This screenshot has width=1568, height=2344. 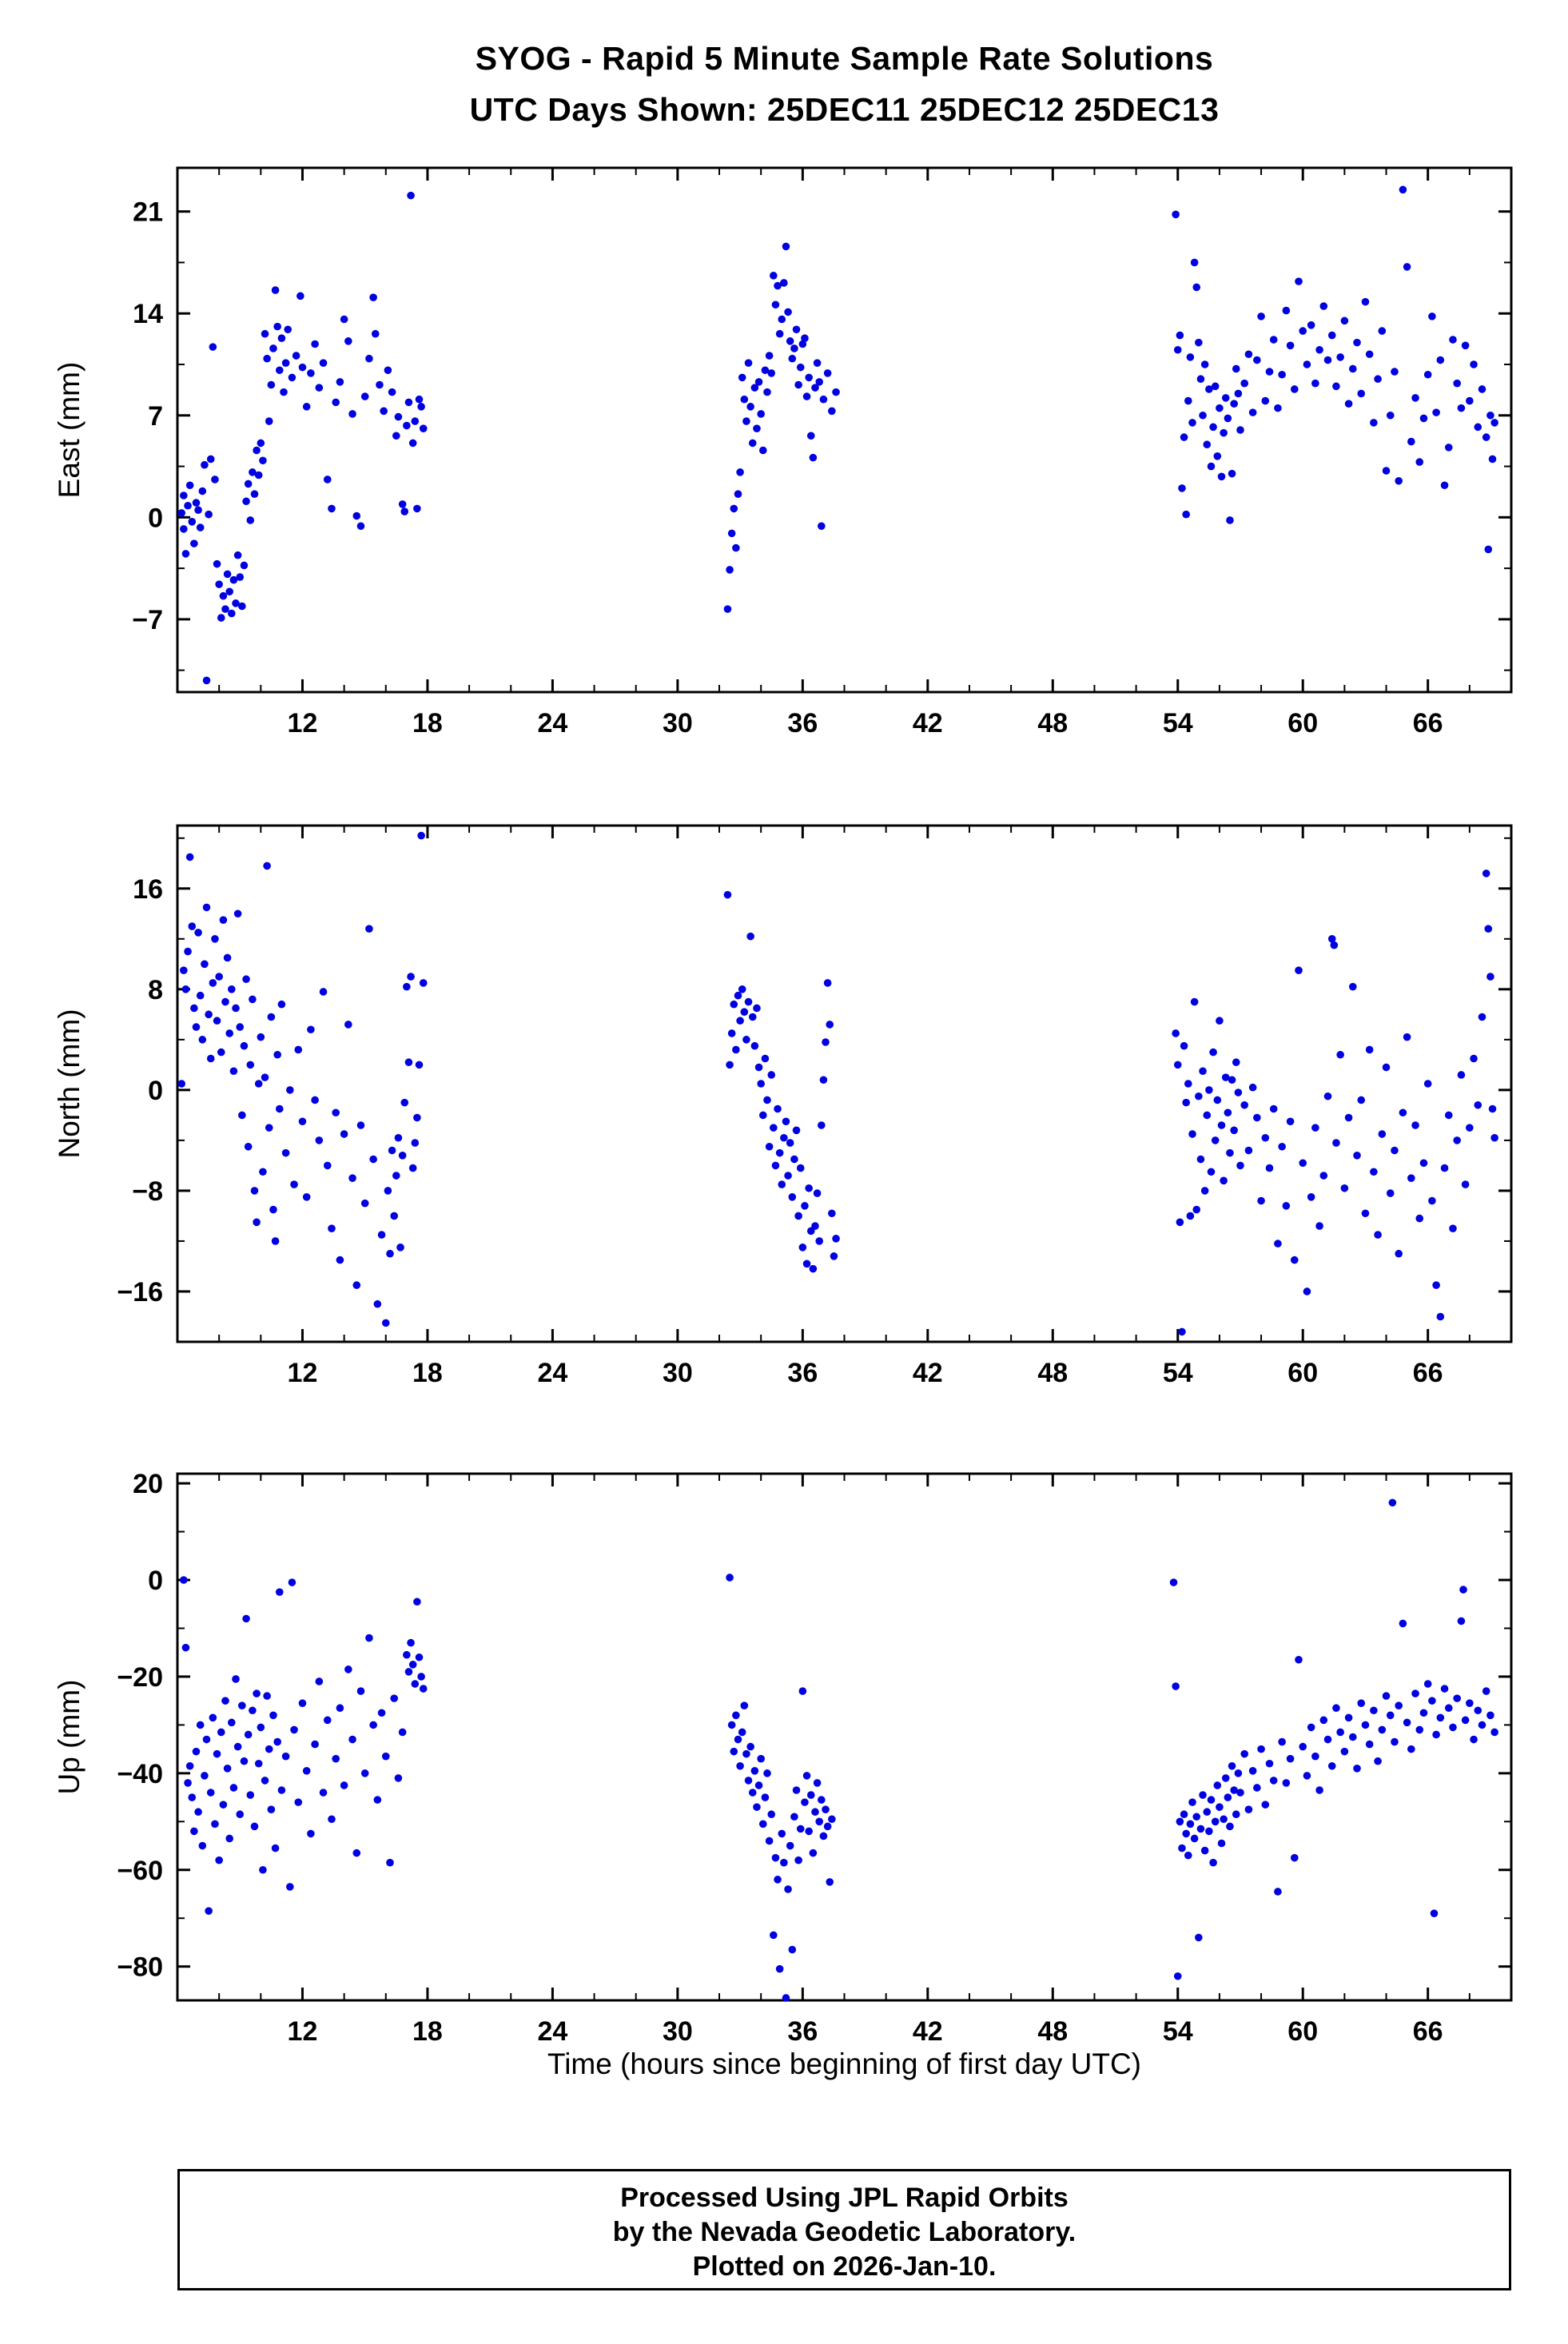 What do you see at coordinates (155, 416) in the screenshot?
I see `svg-text: 7` at bounding box center [155, 416].